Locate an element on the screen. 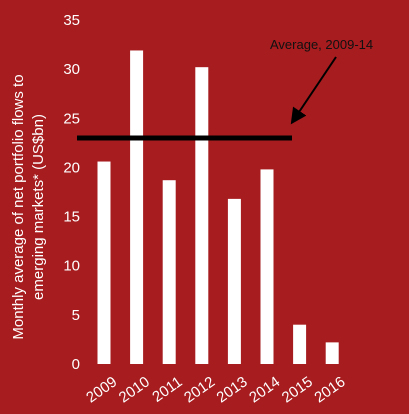 The height and width of the screenshot is (414, 409). y-tick-label: 30 is located at coordinates (71, 69).